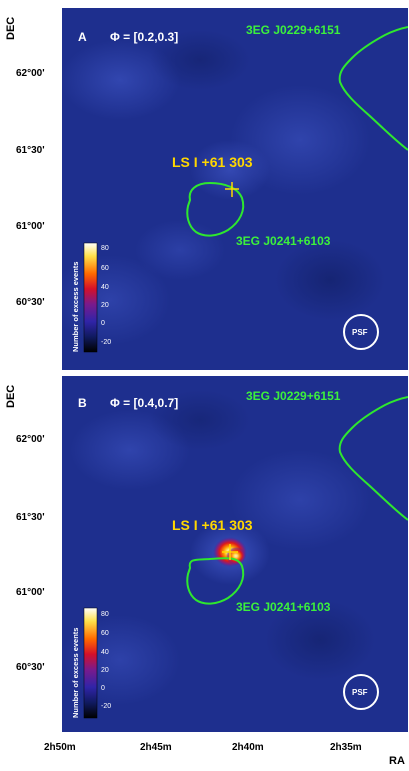 This screenshot has width=409, height=771. I want to click on ra-tick-label: 2h35m, so click(346, 747).